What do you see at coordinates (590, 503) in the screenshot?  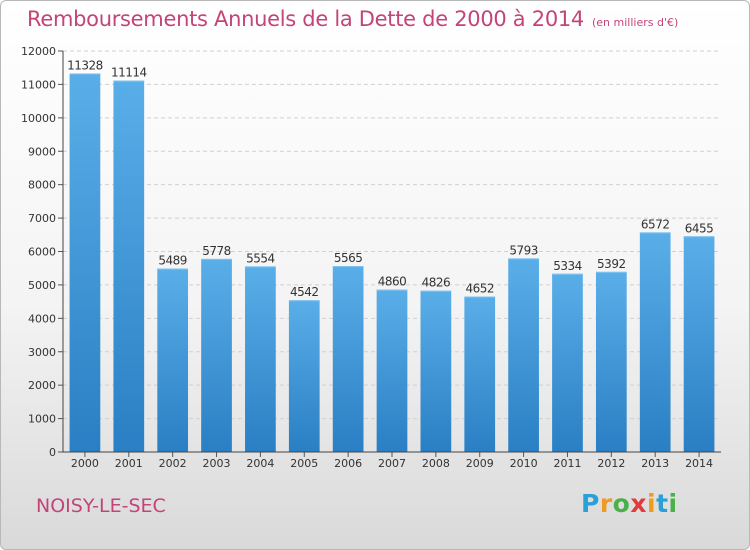 I see `logo-letter: P` at bounding box center [590, 503].